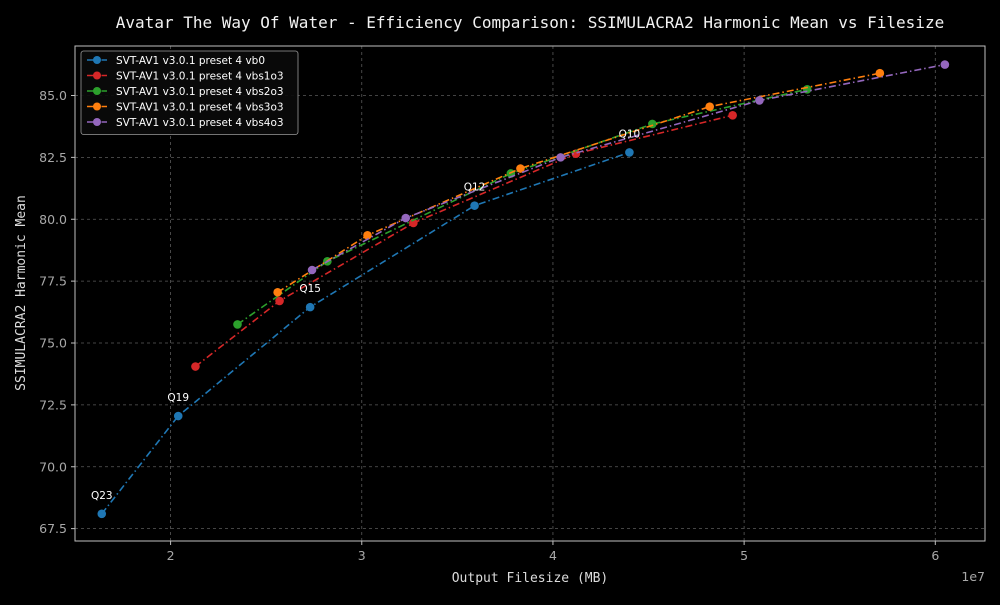 The width and height of the screenshot is (1000, 605). What do you see at coordinates (200, 76) in the screenshot?
I see `legend-label: SVT-AV1 v3.0.1 preset 4 vbs1o3` at bounding box center [200, 76].